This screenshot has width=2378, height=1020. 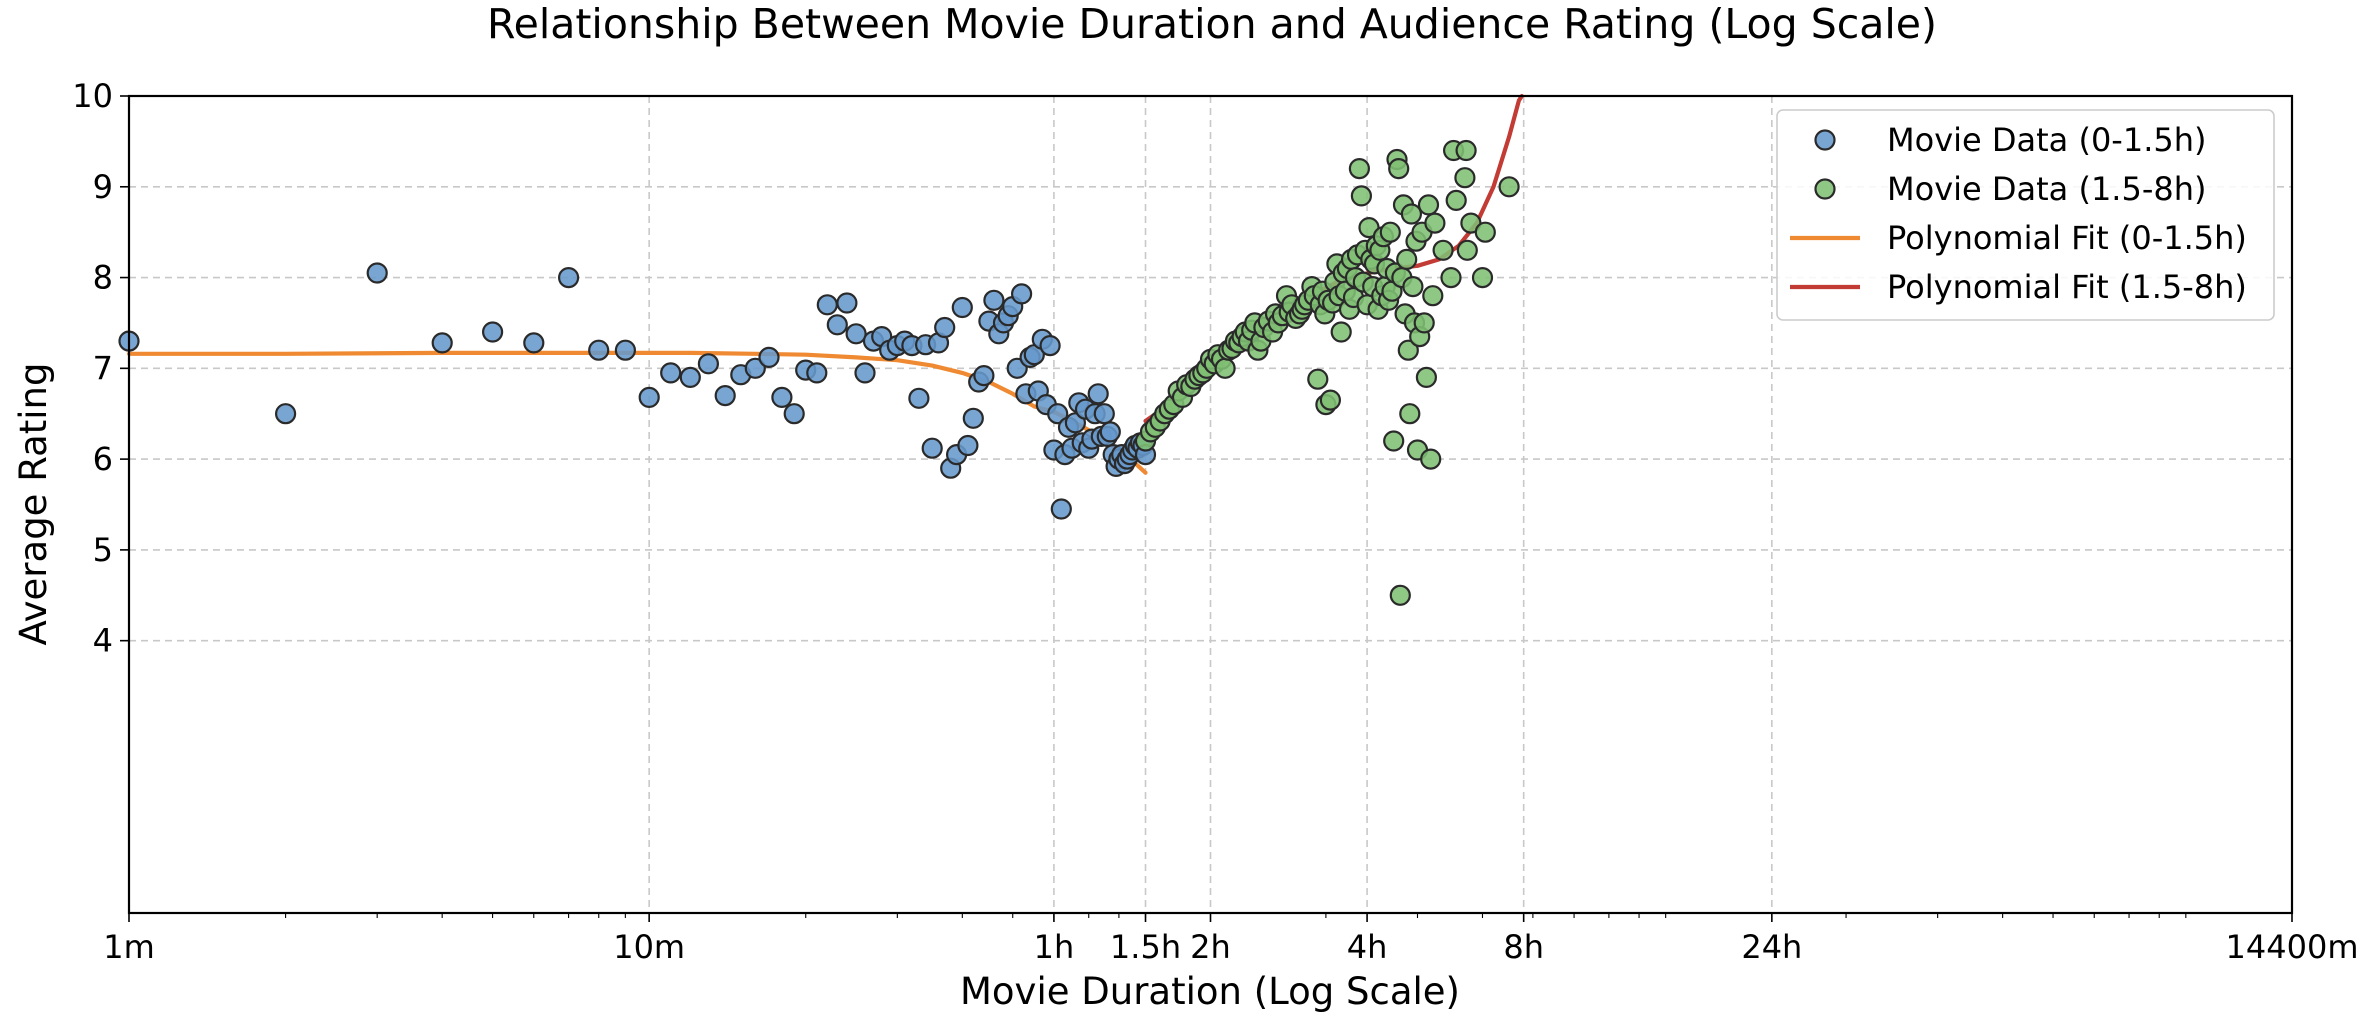 I want to click on y-tick-label: 7, so click(x=103, y=368).